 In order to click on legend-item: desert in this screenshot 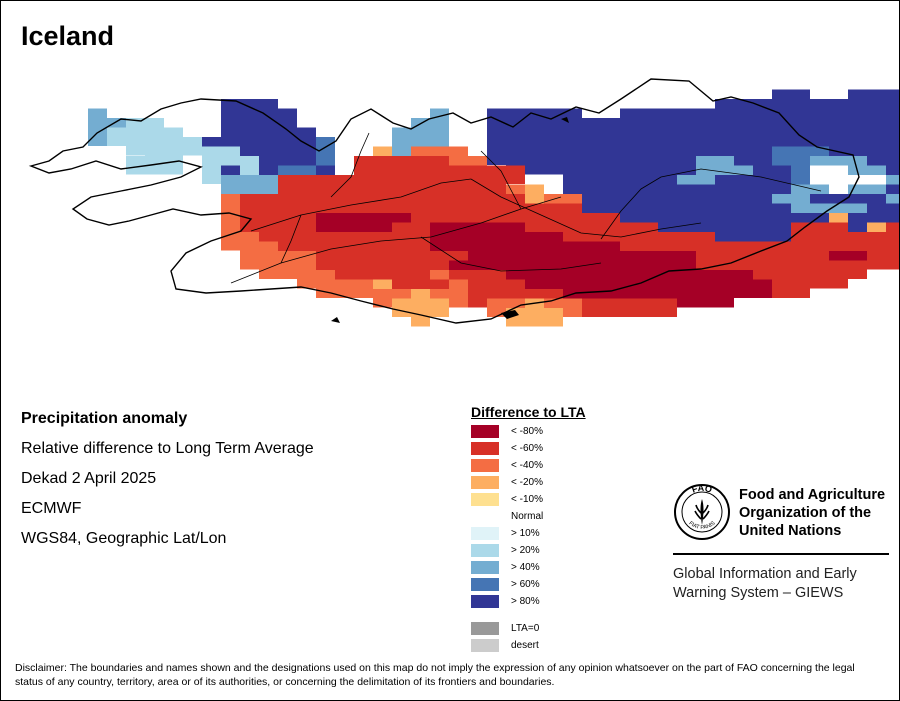, I will do `click(551, 646)`.